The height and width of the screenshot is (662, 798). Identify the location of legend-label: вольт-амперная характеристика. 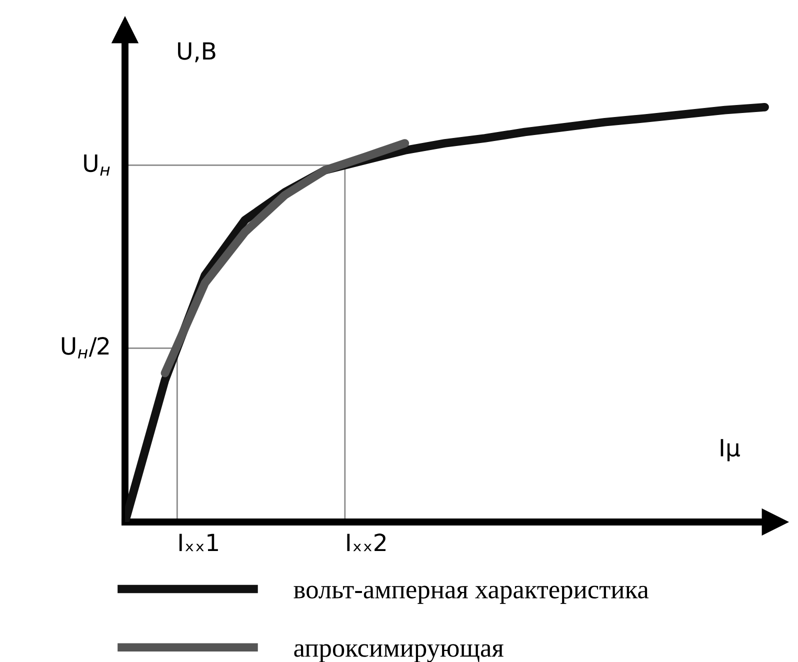
(471, 595).